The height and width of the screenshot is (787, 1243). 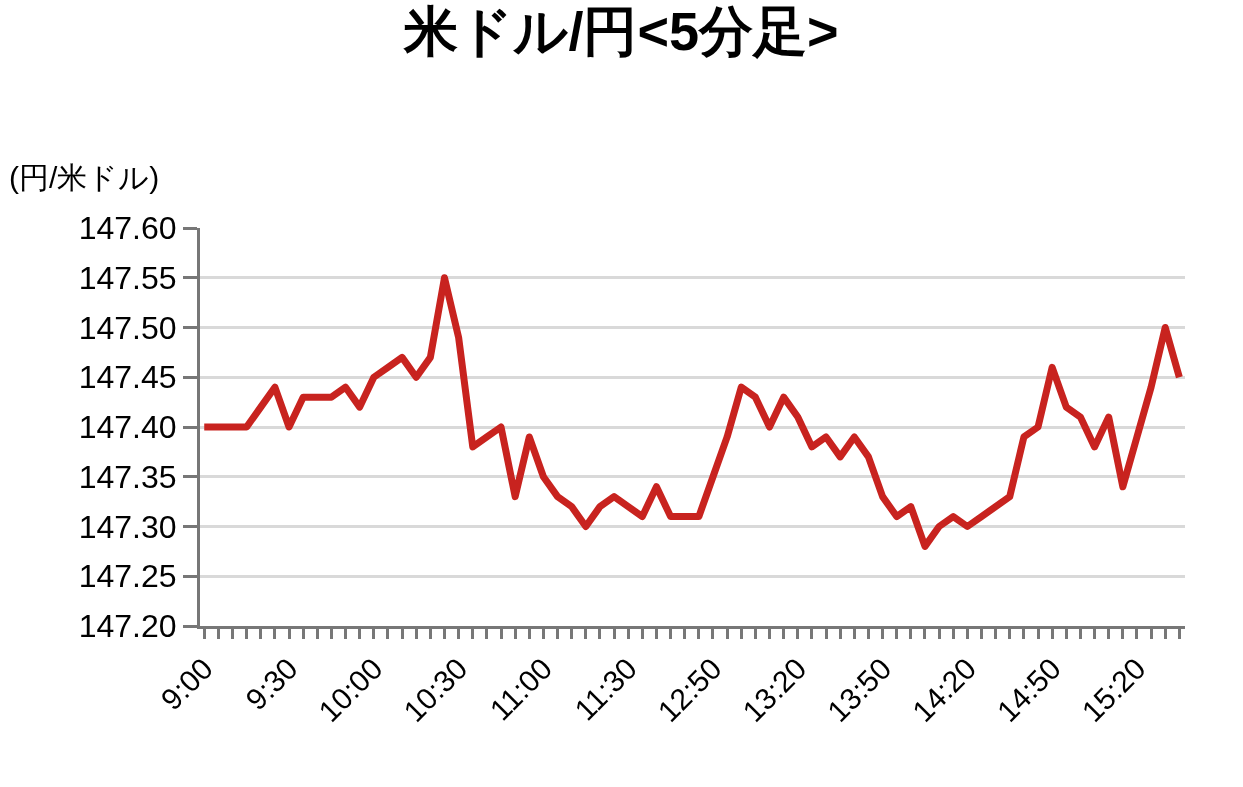 I want to click on x-tick-label: 9:00, so click(x=187, y=684).